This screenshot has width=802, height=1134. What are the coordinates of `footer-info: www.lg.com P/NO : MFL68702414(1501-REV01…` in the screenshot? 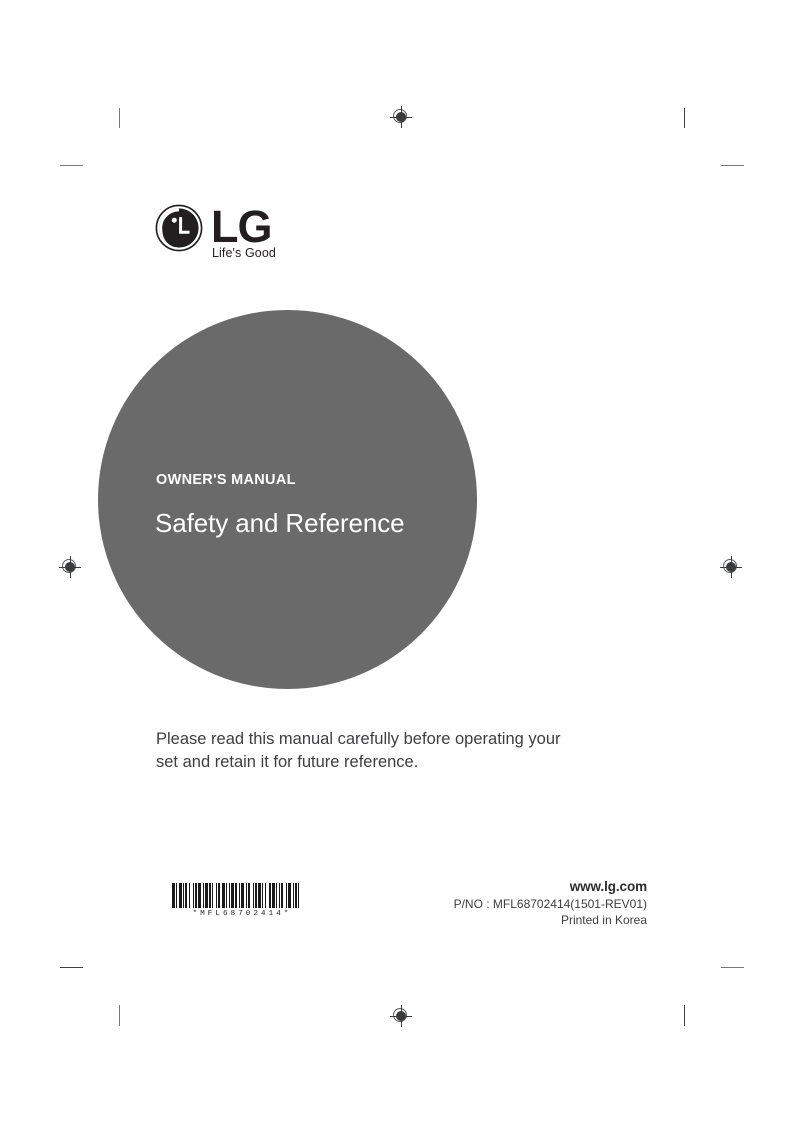 It's located at (550, 903).